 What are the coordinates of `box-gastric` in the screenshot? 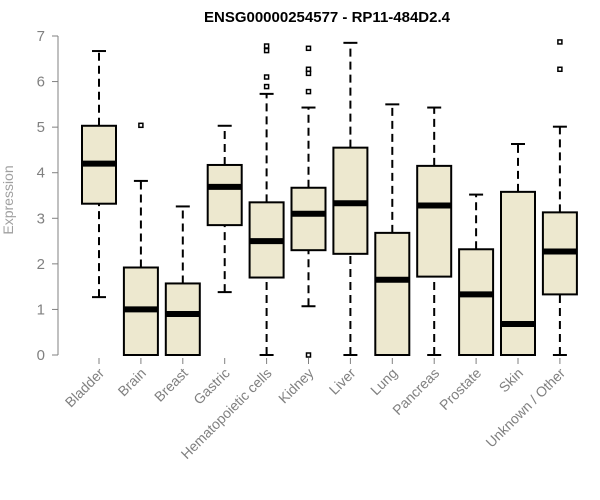 It's located at (224, 209).